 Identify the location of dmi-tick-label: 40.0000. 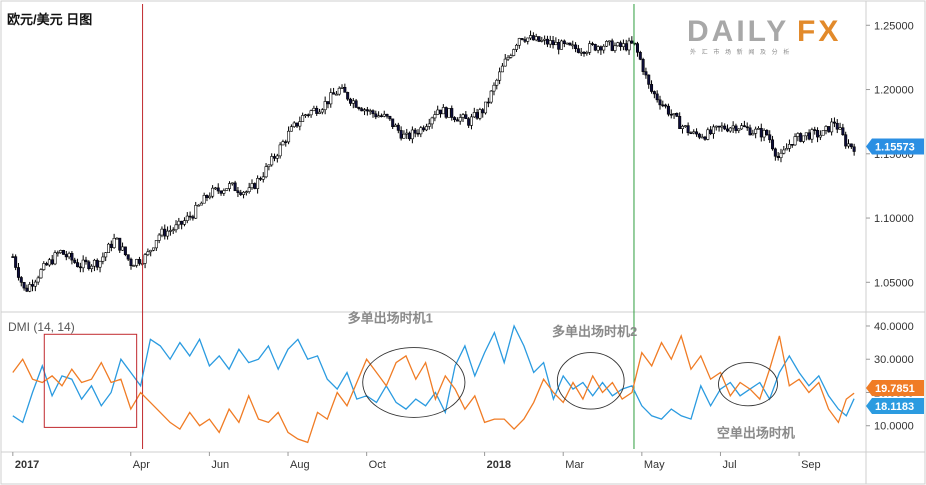
(894, 327).